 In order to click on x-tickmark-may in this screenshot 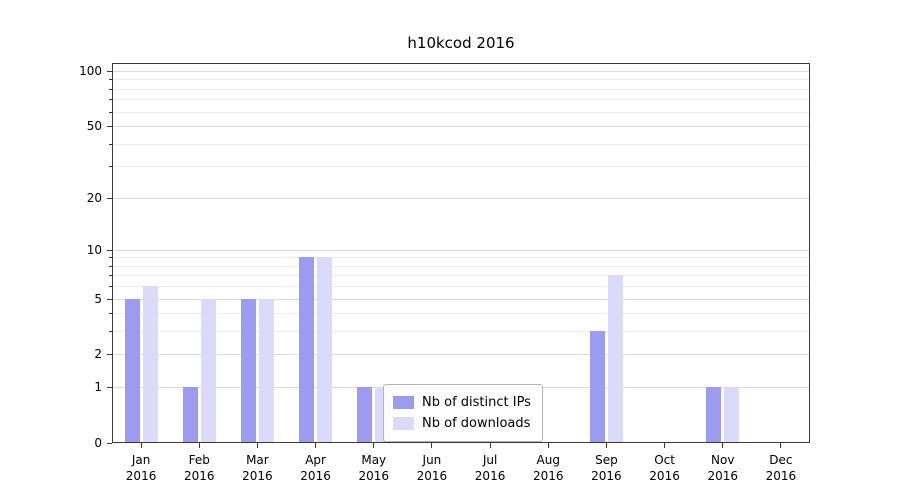, I will do `click(374, 445)`.